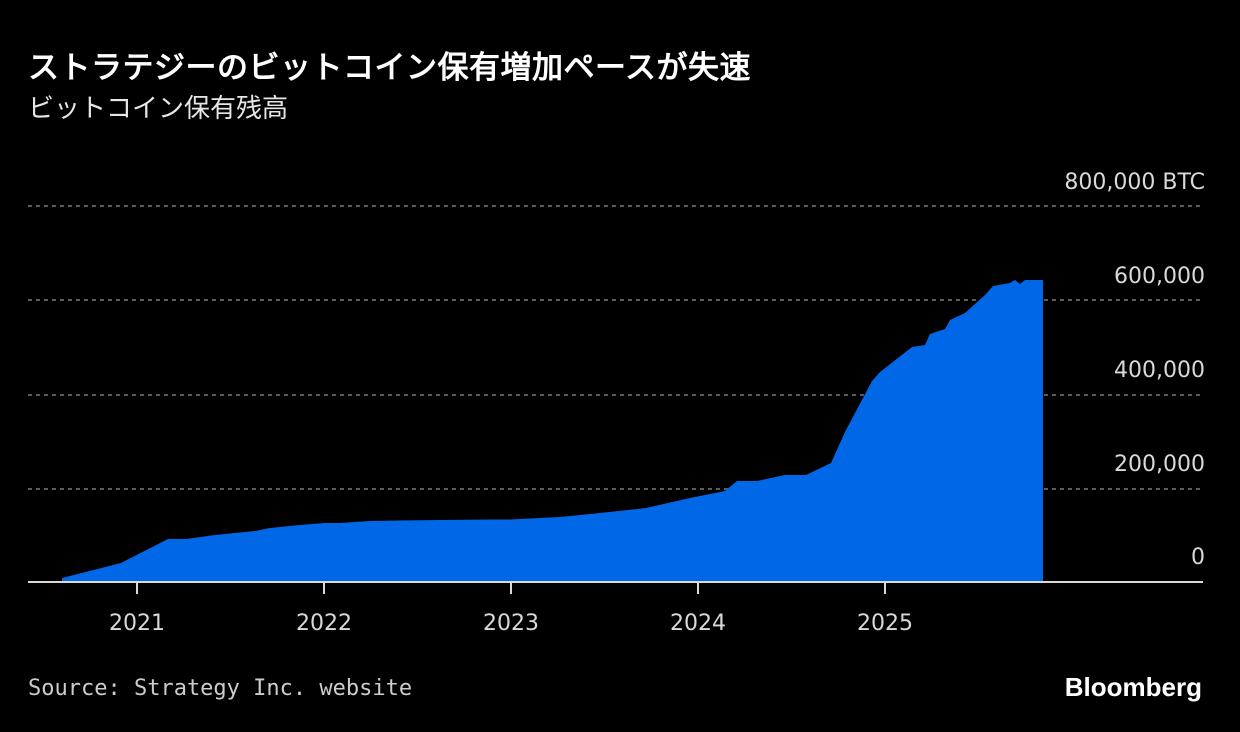 This screenshot has height=732, width=1240. I want to click on y-tick-800000: 800,000 BTC, so click(1134, 182).